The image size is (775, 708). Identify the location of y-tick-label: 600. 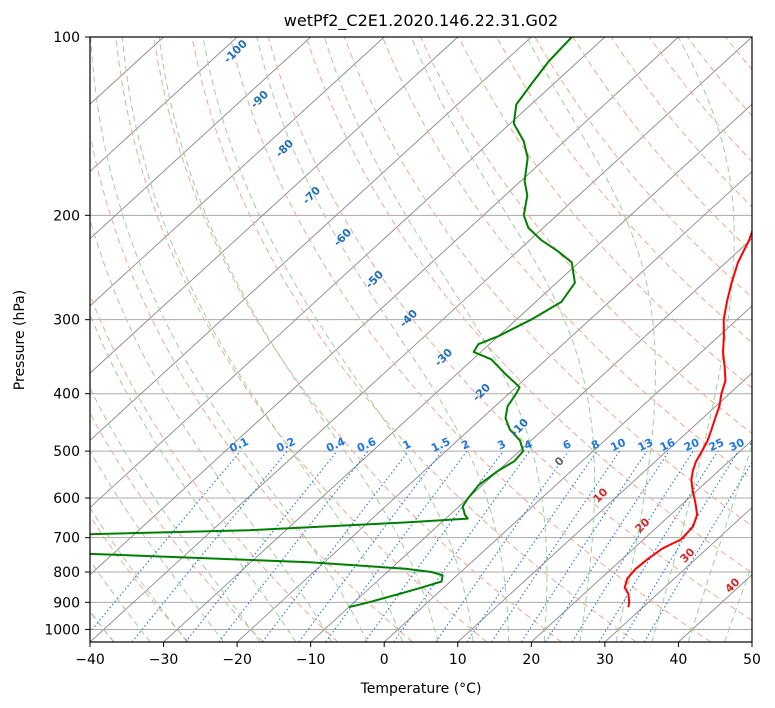
(66, 499).